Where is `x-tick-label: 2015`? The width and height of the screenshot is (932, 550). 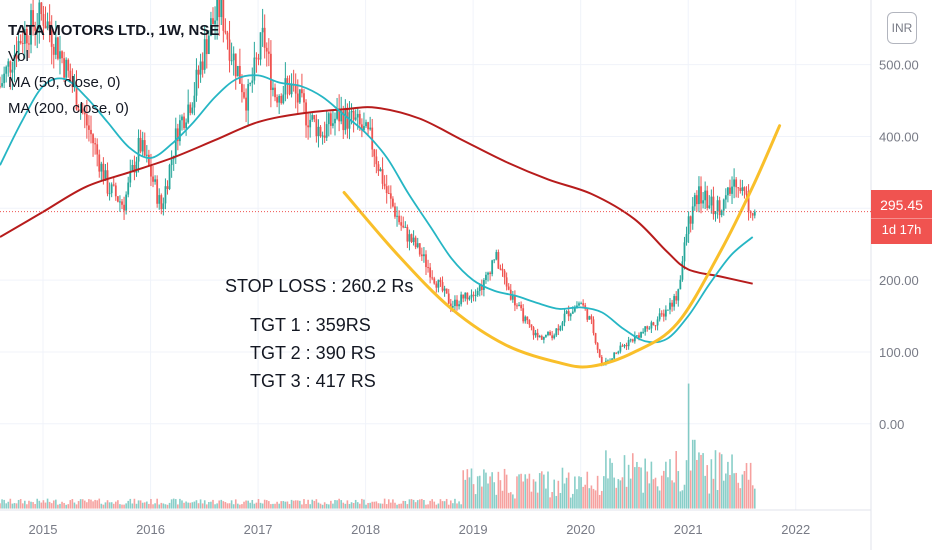 x-tick-label: 2015 is located at coordinates (43, 529).